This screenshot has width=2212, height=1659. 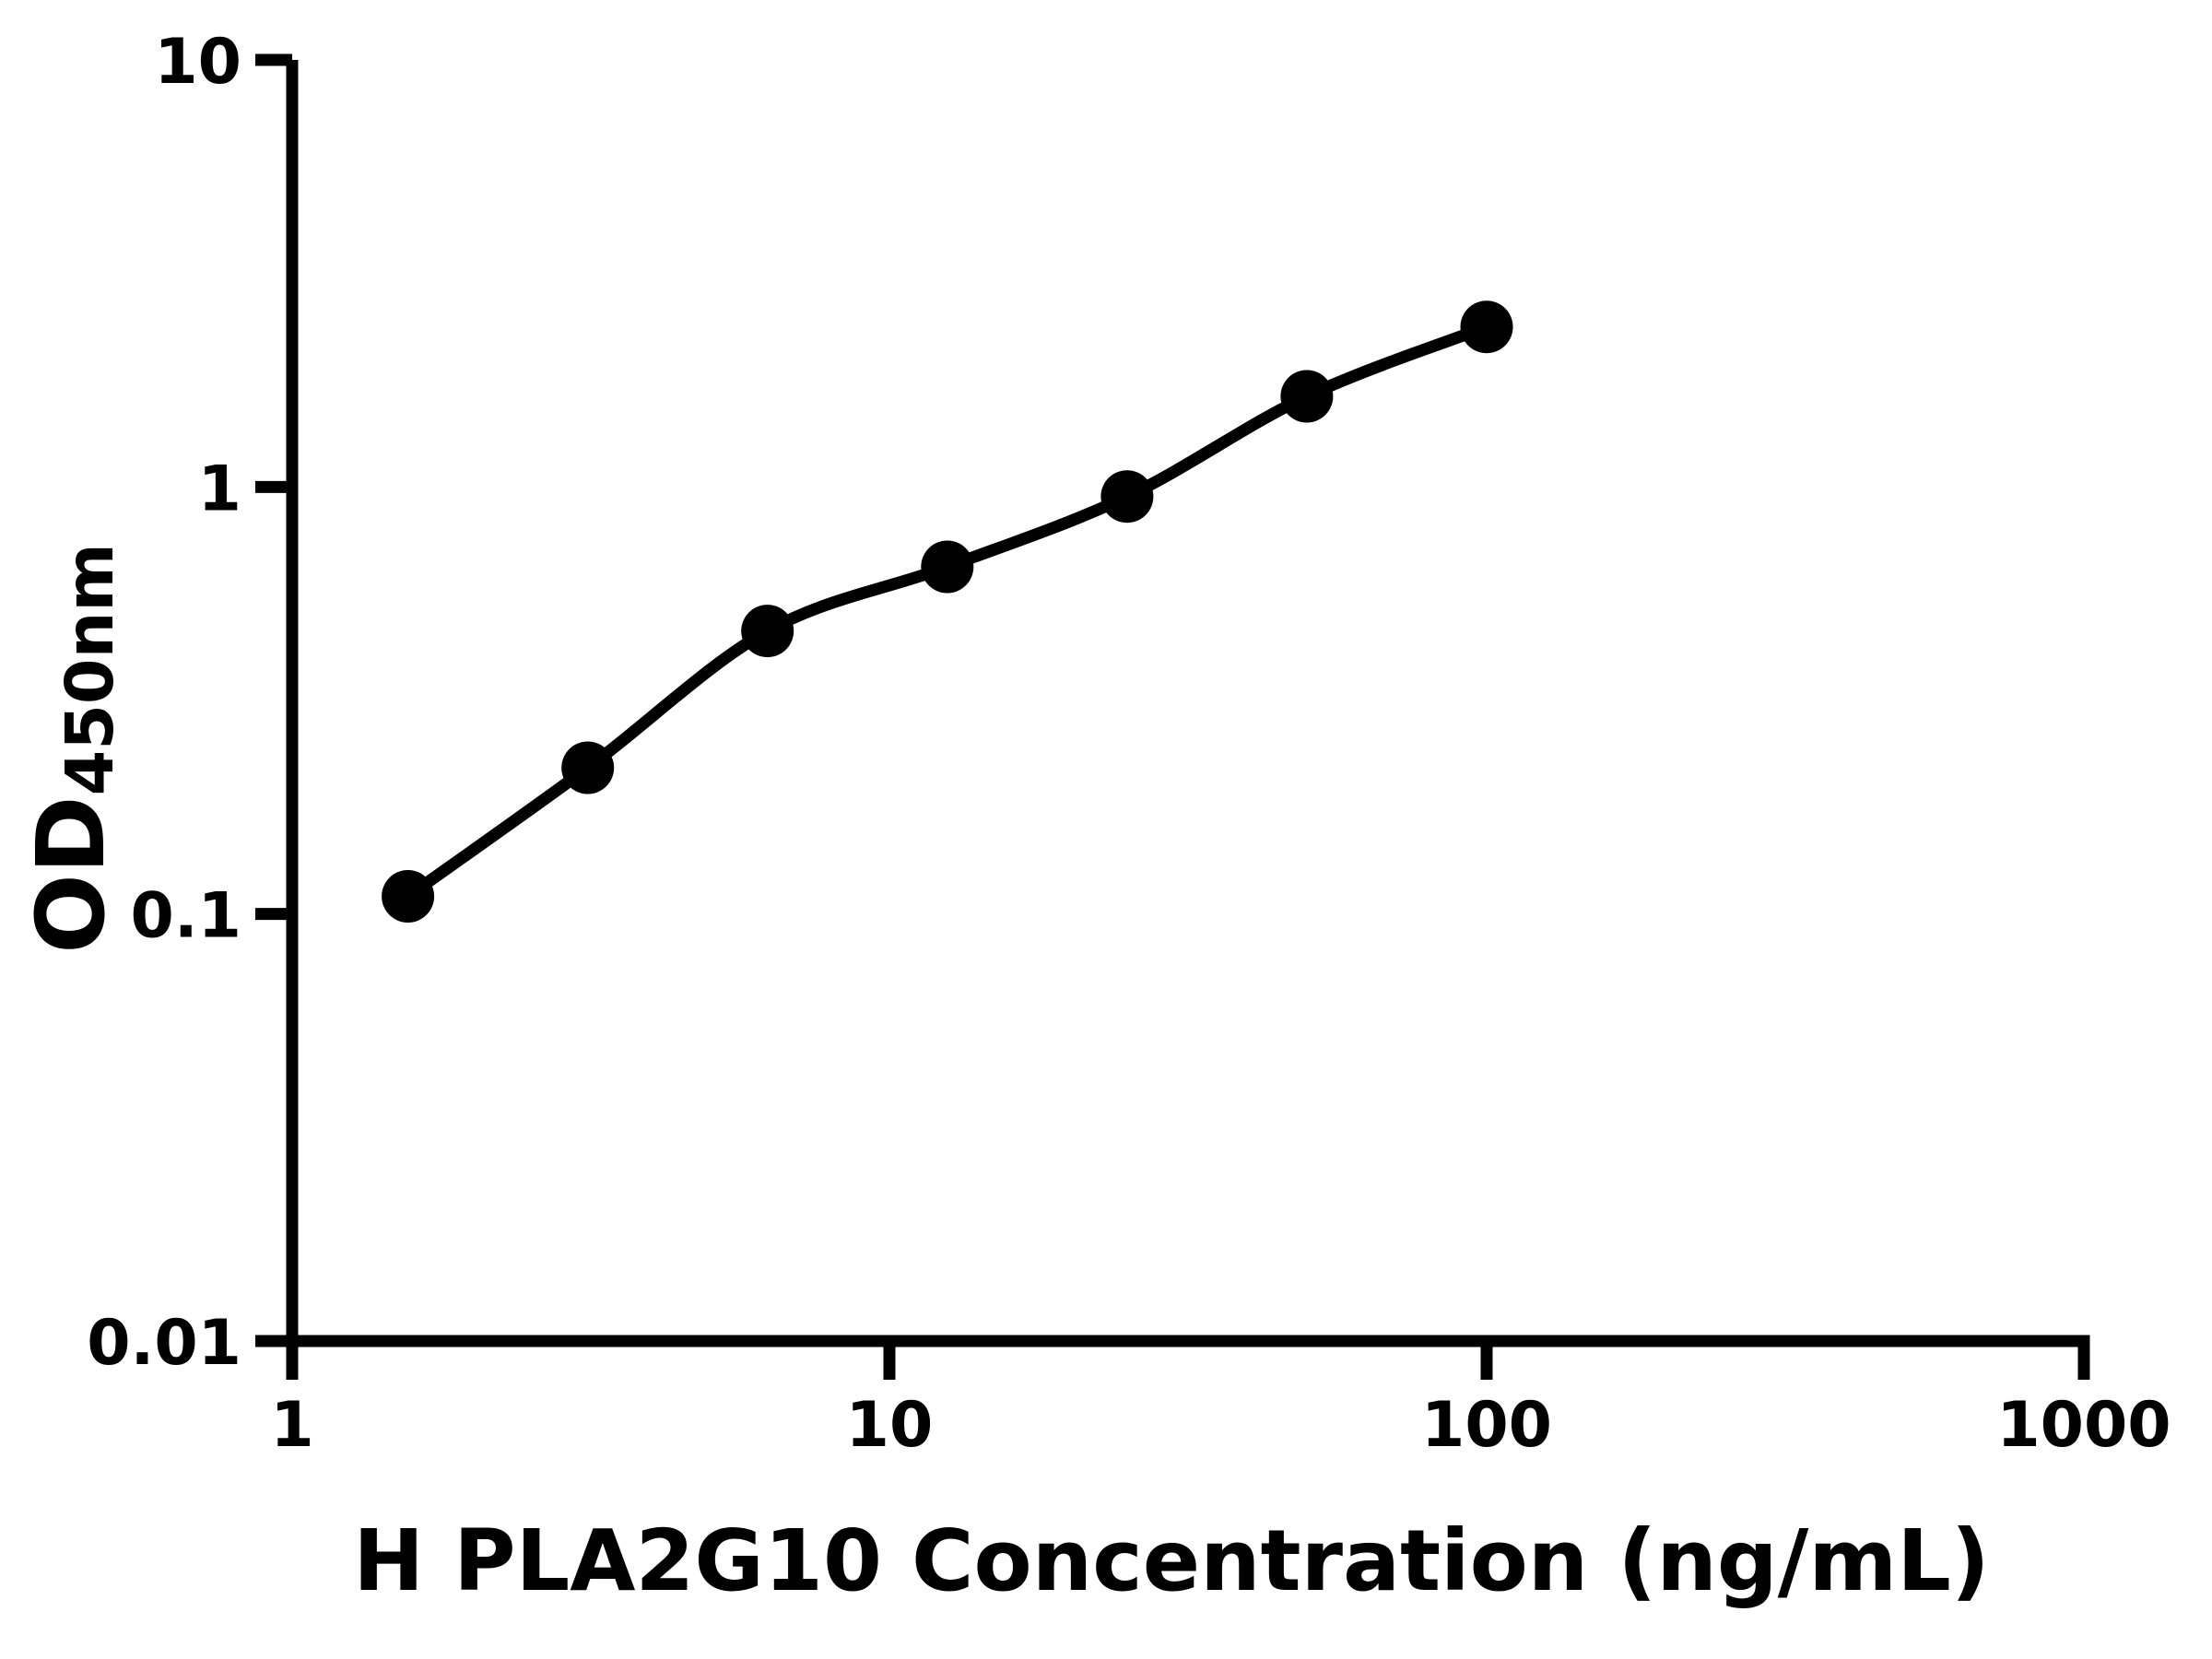 I want to click on y-tick-label: 1, so click(x=219, y=489).